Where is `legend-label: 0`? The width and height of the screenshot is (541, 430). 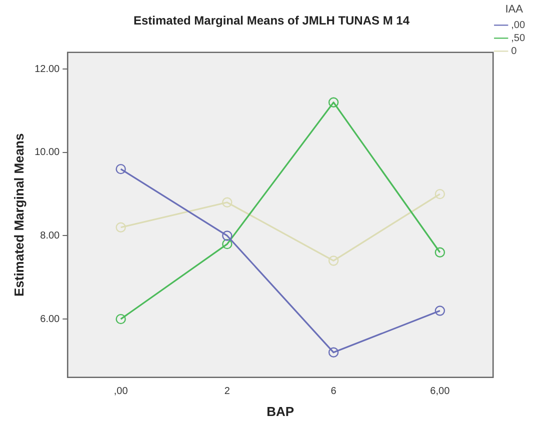 legend-label: 0 is located at coordinates (514, 51).